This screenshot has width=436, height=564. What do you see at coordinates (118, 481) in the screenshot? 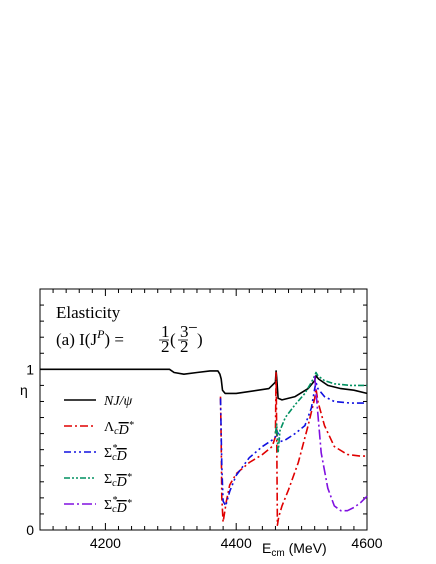
I see `legend-label-3: ΣcD*` at bounding box center [118, 481].